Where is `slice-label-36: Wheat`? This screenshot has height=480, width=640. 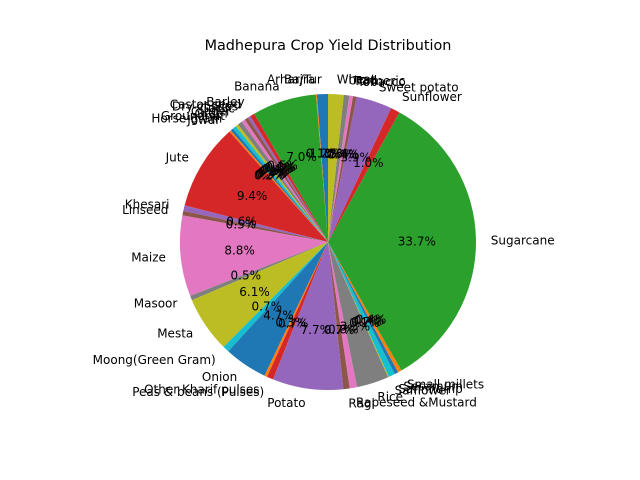
slice-label-36: Wheat is located at coordinates (356, 79).